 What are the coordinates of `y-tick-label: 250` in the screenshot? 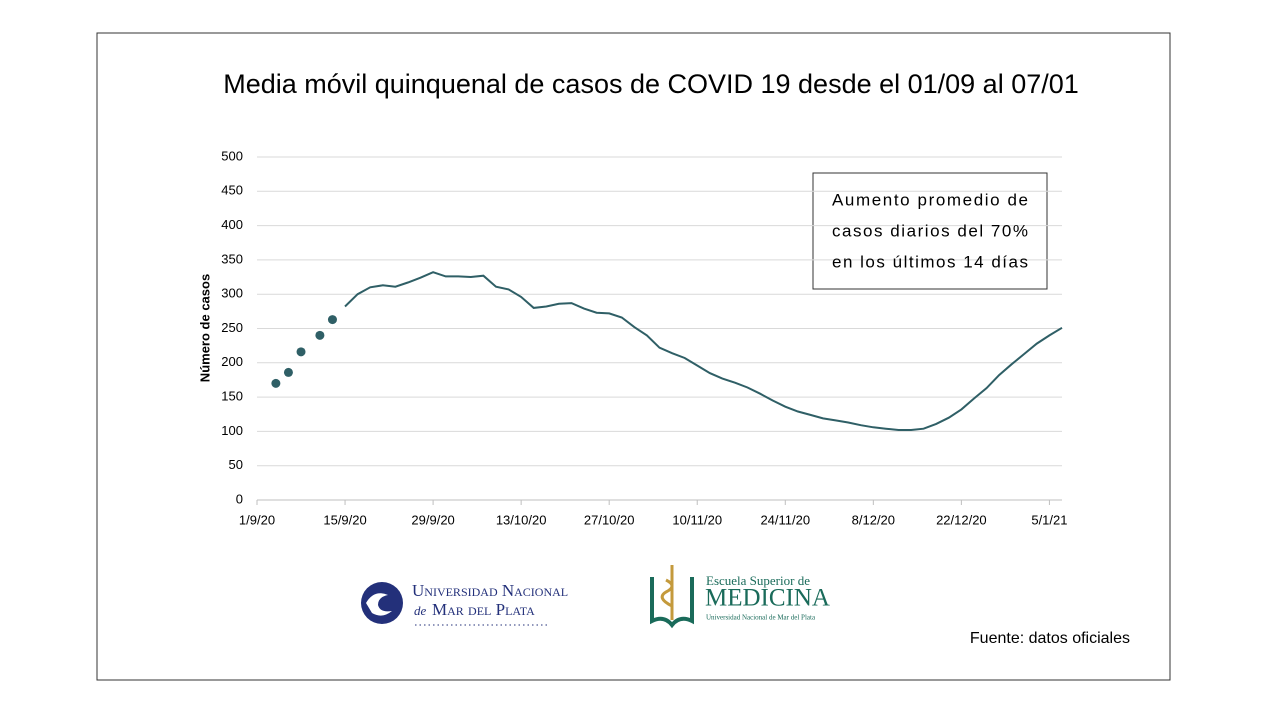 It's located at (232, 327).